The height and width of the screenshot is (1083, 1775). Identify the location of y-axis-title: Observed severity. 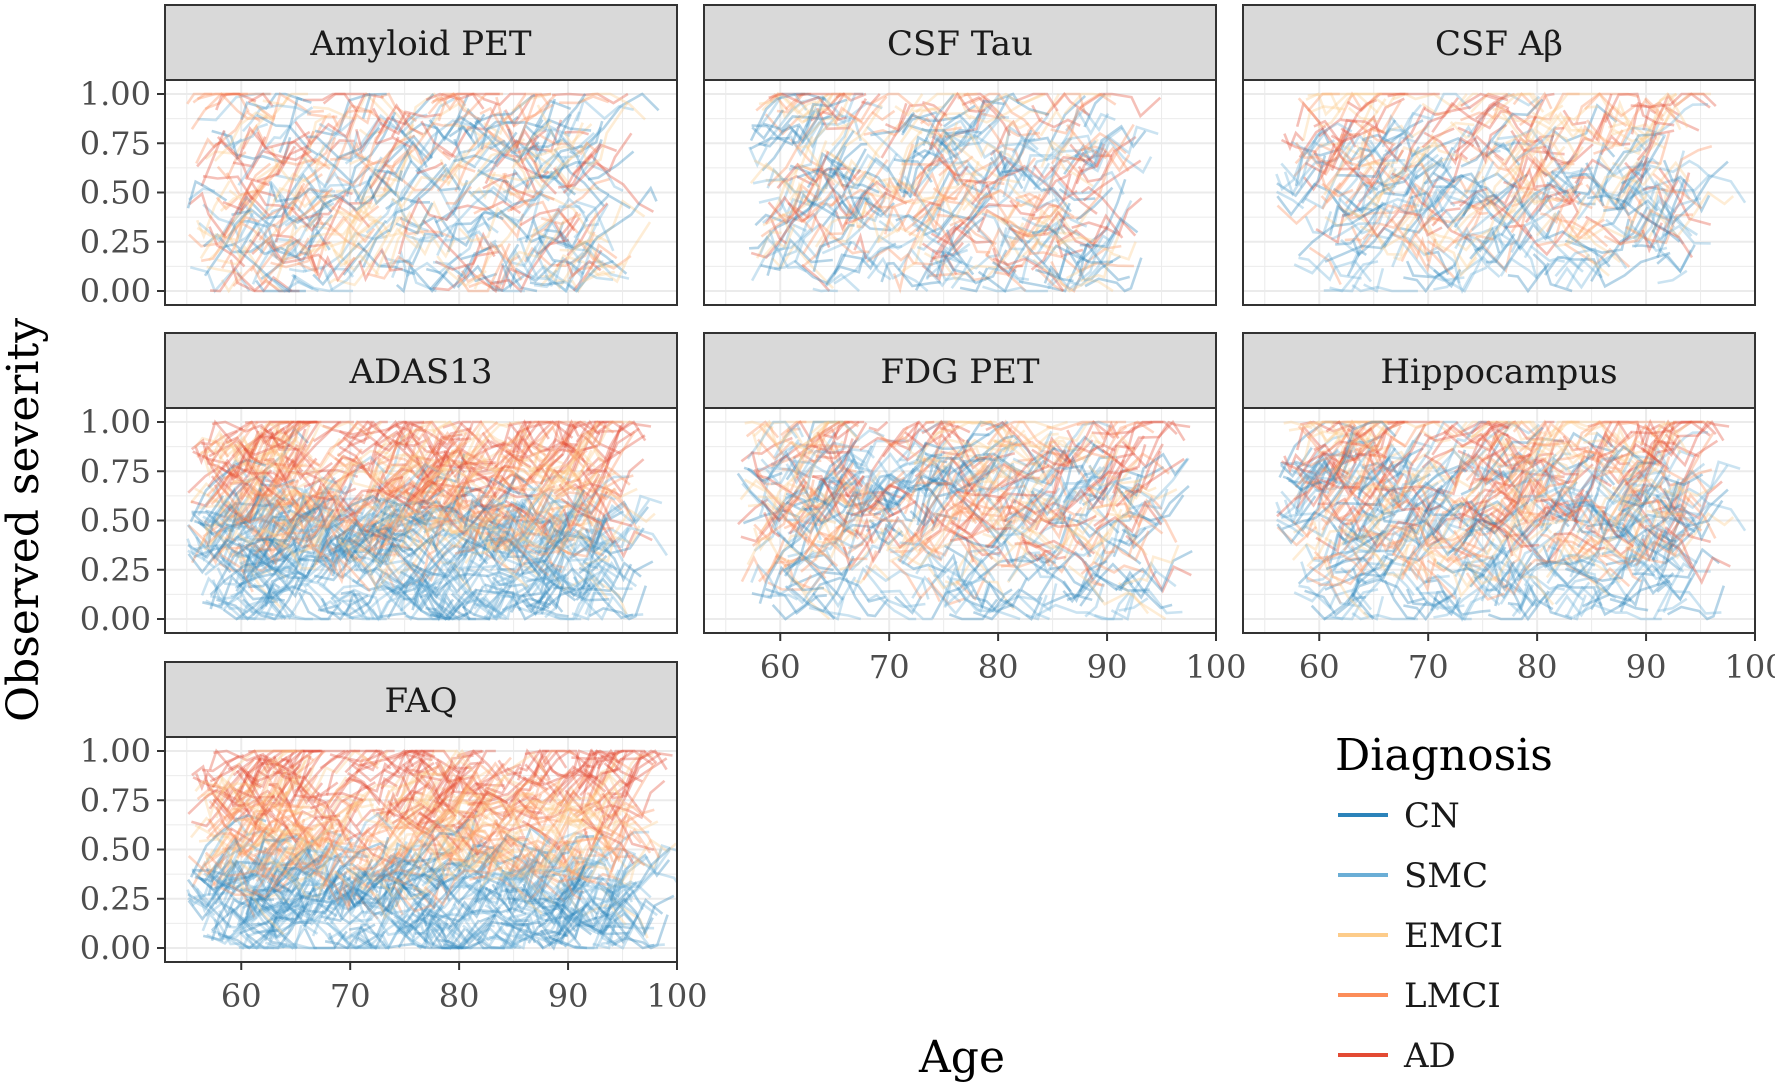
(24, 520).